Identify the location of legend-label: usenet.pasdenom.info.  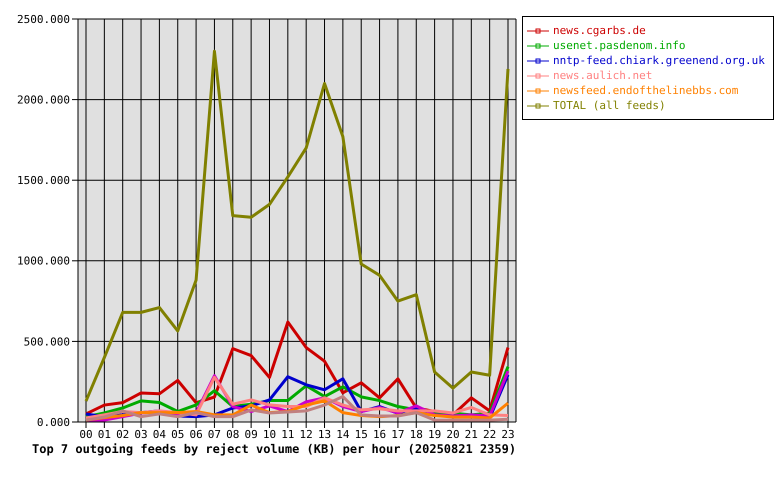
(619, 45).